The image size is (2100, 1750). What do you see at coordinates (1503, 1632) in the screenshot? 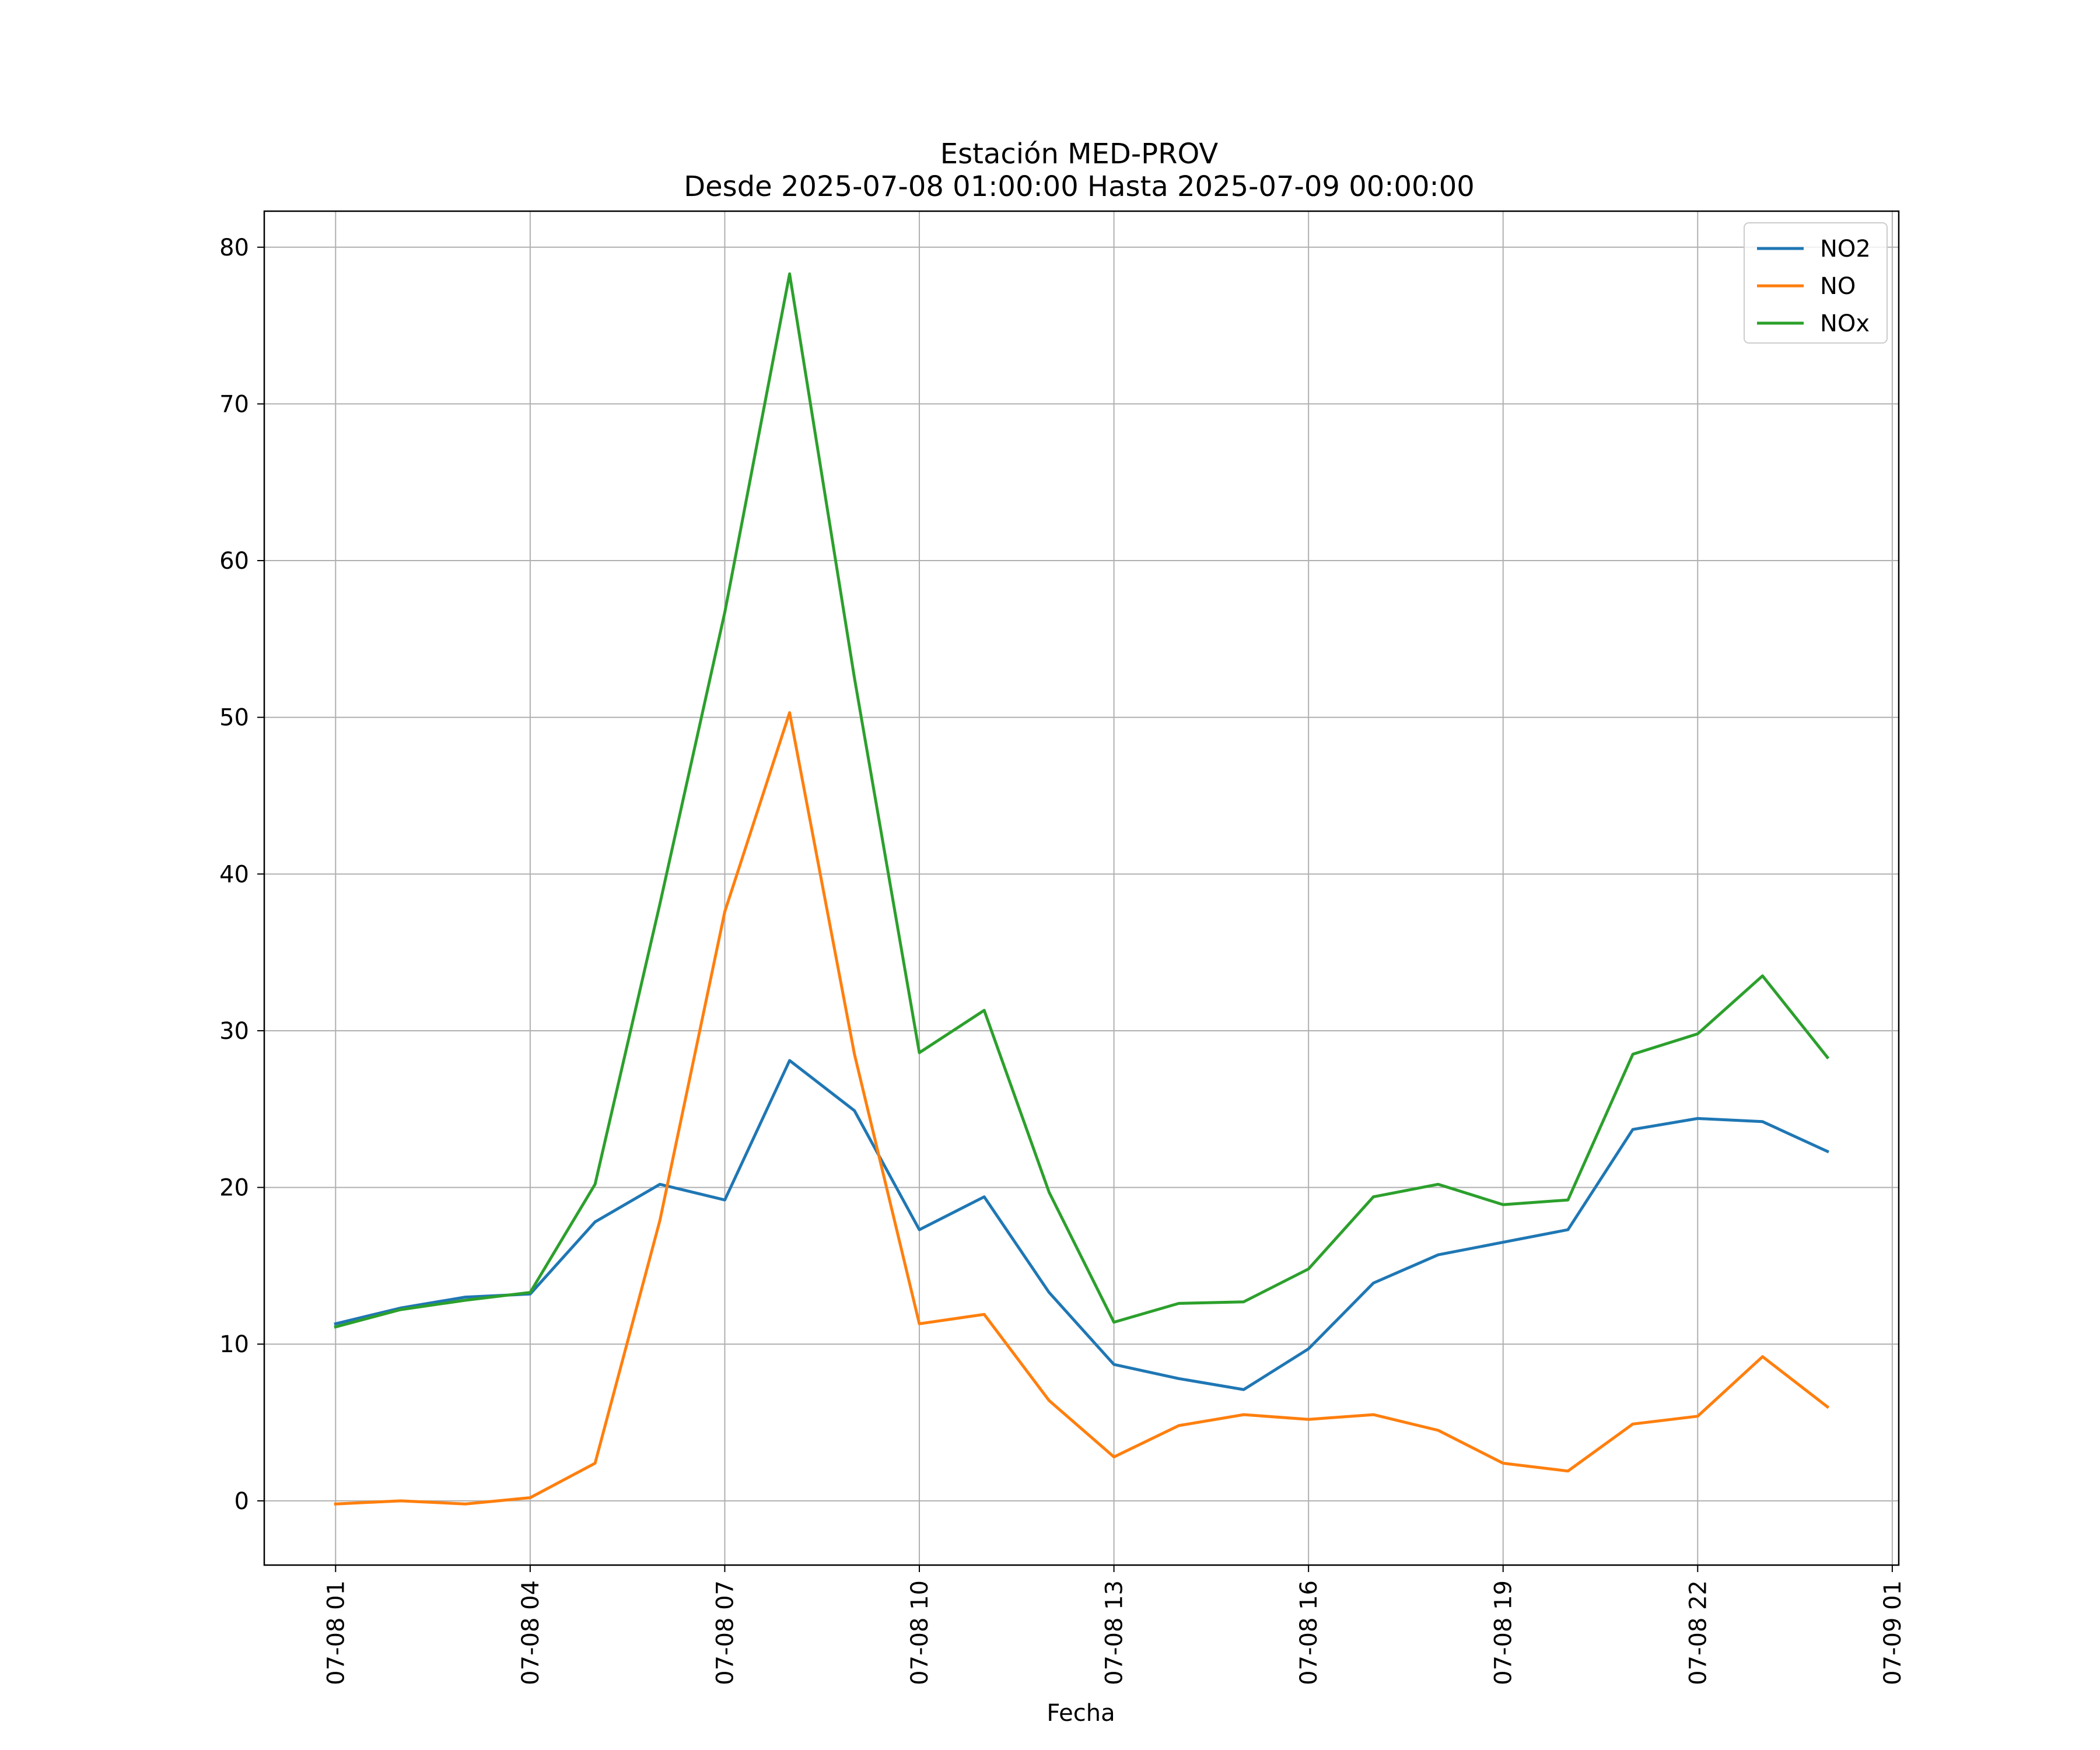
I see `x-tick-label: 07-08 19` at bounding box center [1503, 1632].